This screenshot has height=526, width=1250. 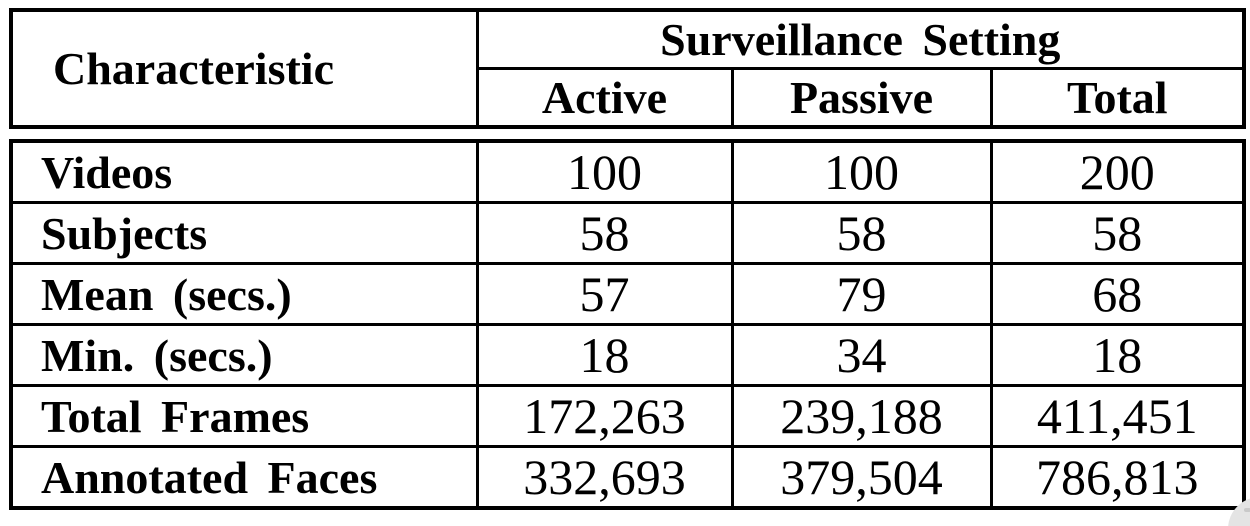 What do you see at coordinates (861, 477) in the screenshot?
I see `cell-faces-passive: 379,504` at bounding box center [861, 477].